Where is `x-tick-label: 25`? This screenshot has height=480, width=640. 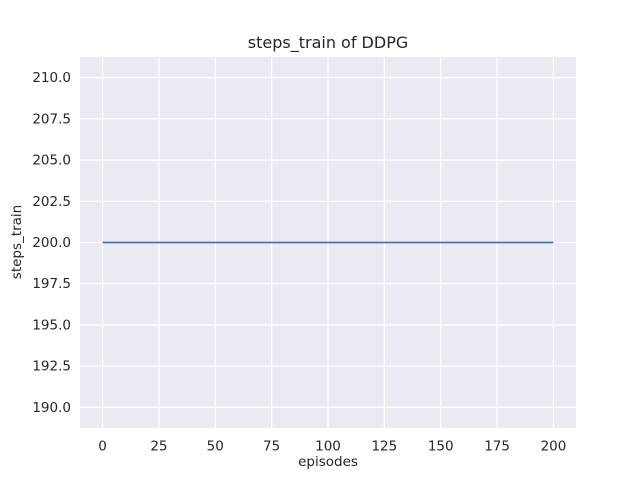
x-tick-label: 25 is located at coordinates (158, 447).